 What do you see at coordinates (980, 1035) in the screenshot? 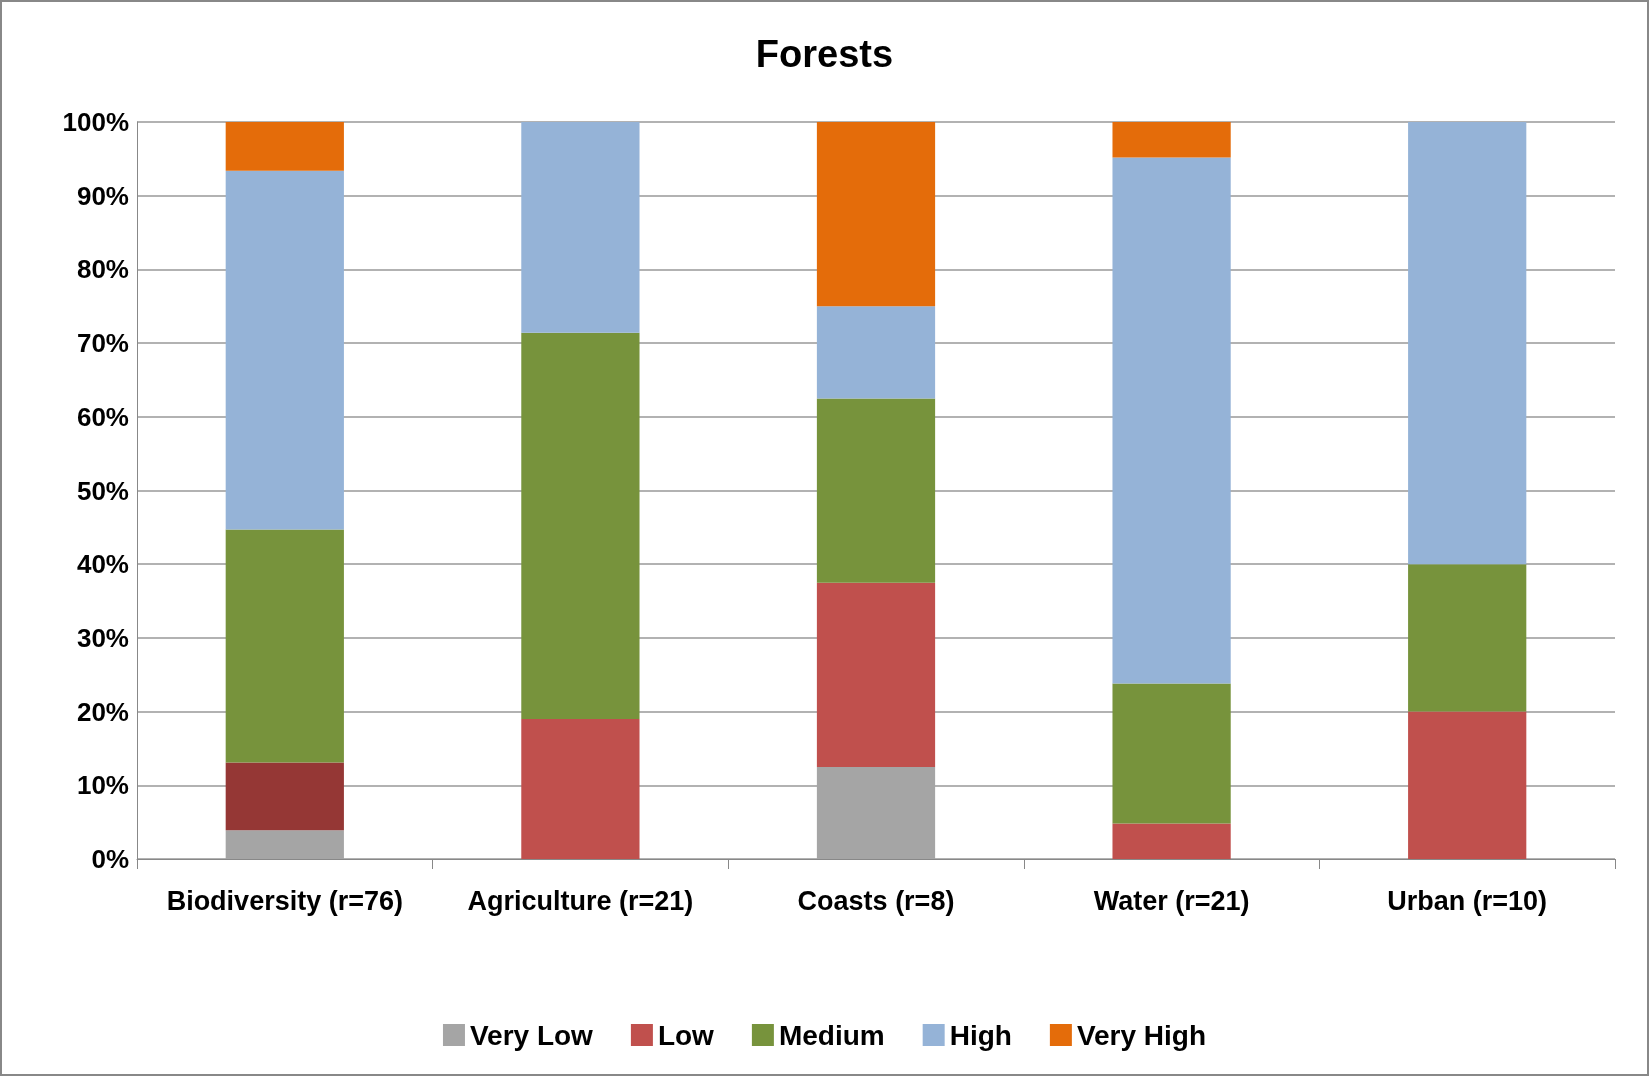
I see `legend-label: High` at bounding box center [980, 1035].